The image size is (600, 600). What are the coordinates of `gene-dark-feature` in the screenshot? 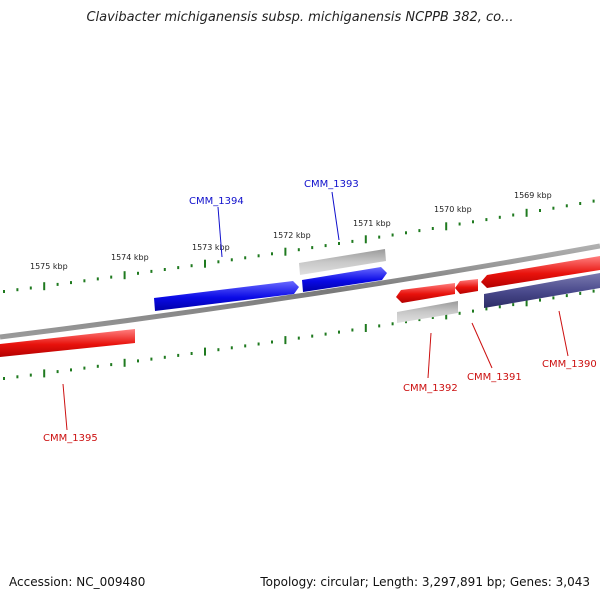 It's located at (542, 290).